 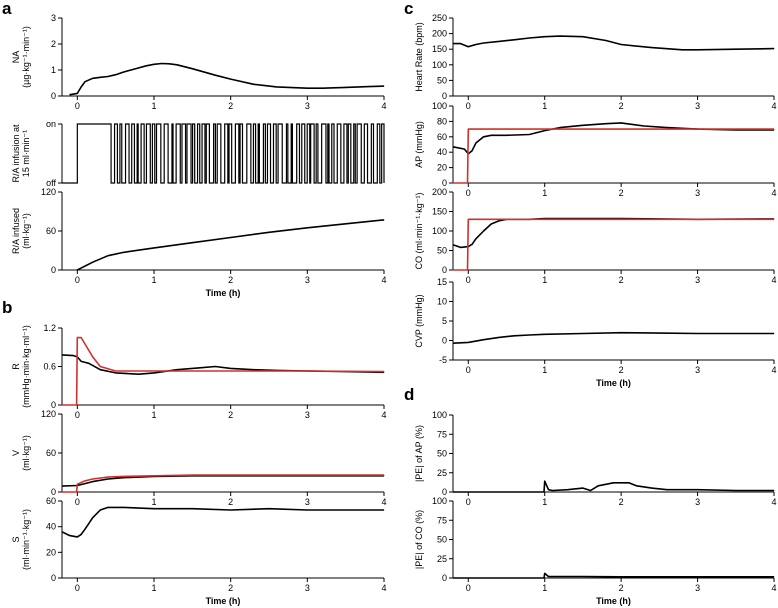 What do you see at coordinates (442, 302) in the screenshot?
I see `y-tick-label: 10` at bounding box center [442, 302].